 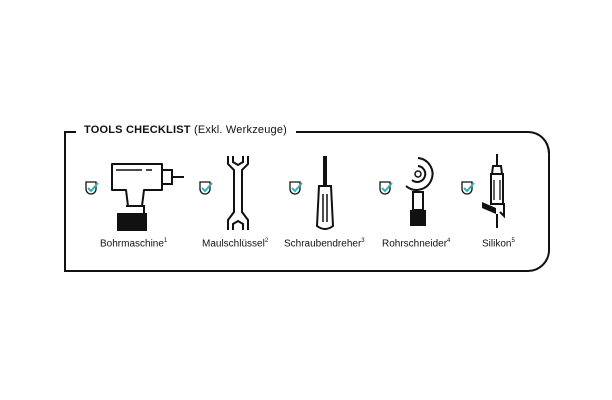 I want to click on silicone-gun-icon, so click(x=493, y=191).